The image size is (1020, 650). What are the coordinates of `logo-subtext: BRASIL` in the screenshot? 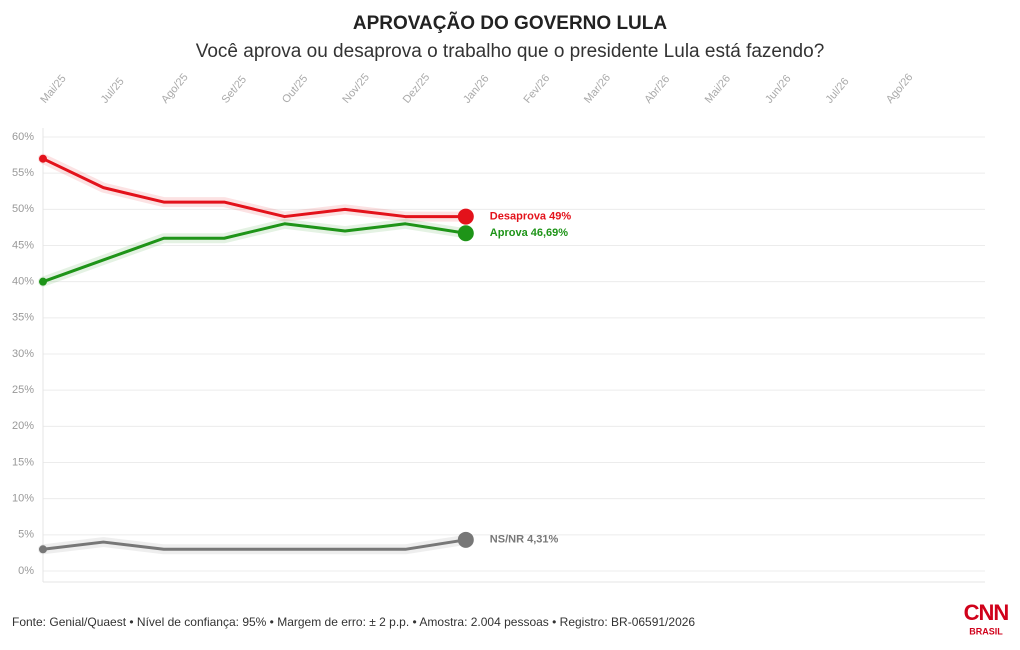 It's located at (986, 631).